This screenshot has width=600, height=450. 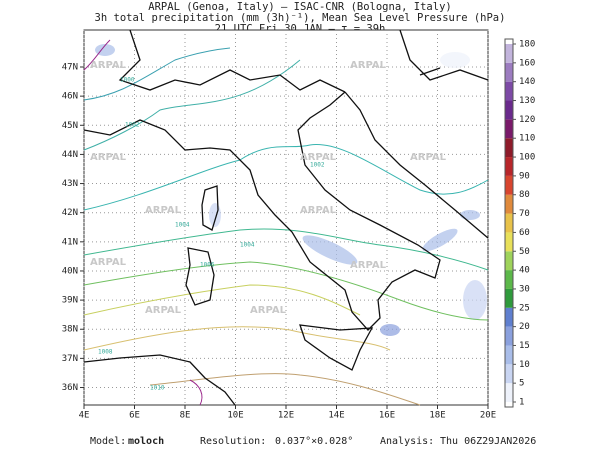 I want to click on x-tick-label: 6E, so click(x=134, y=416).